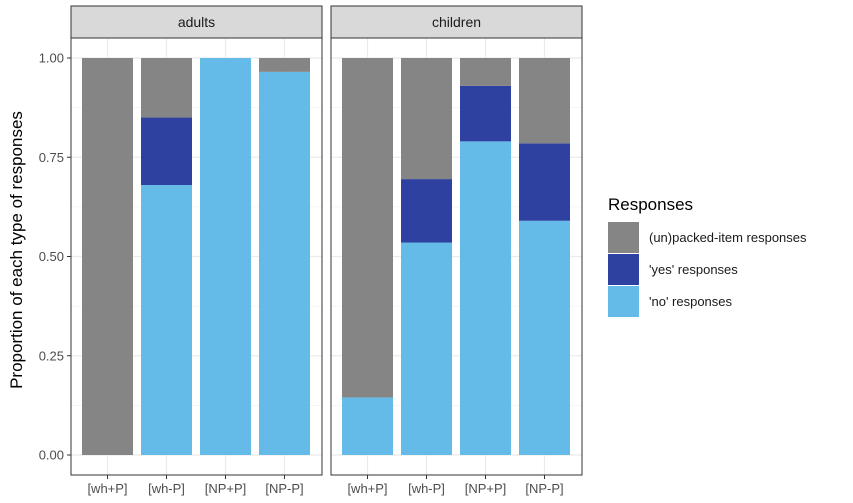 This screenshot has height=503, width=853. Describe the element at coordinates (728, 237) in the screenshot. I see `legend-label: (un)packed-item responses` at that location.